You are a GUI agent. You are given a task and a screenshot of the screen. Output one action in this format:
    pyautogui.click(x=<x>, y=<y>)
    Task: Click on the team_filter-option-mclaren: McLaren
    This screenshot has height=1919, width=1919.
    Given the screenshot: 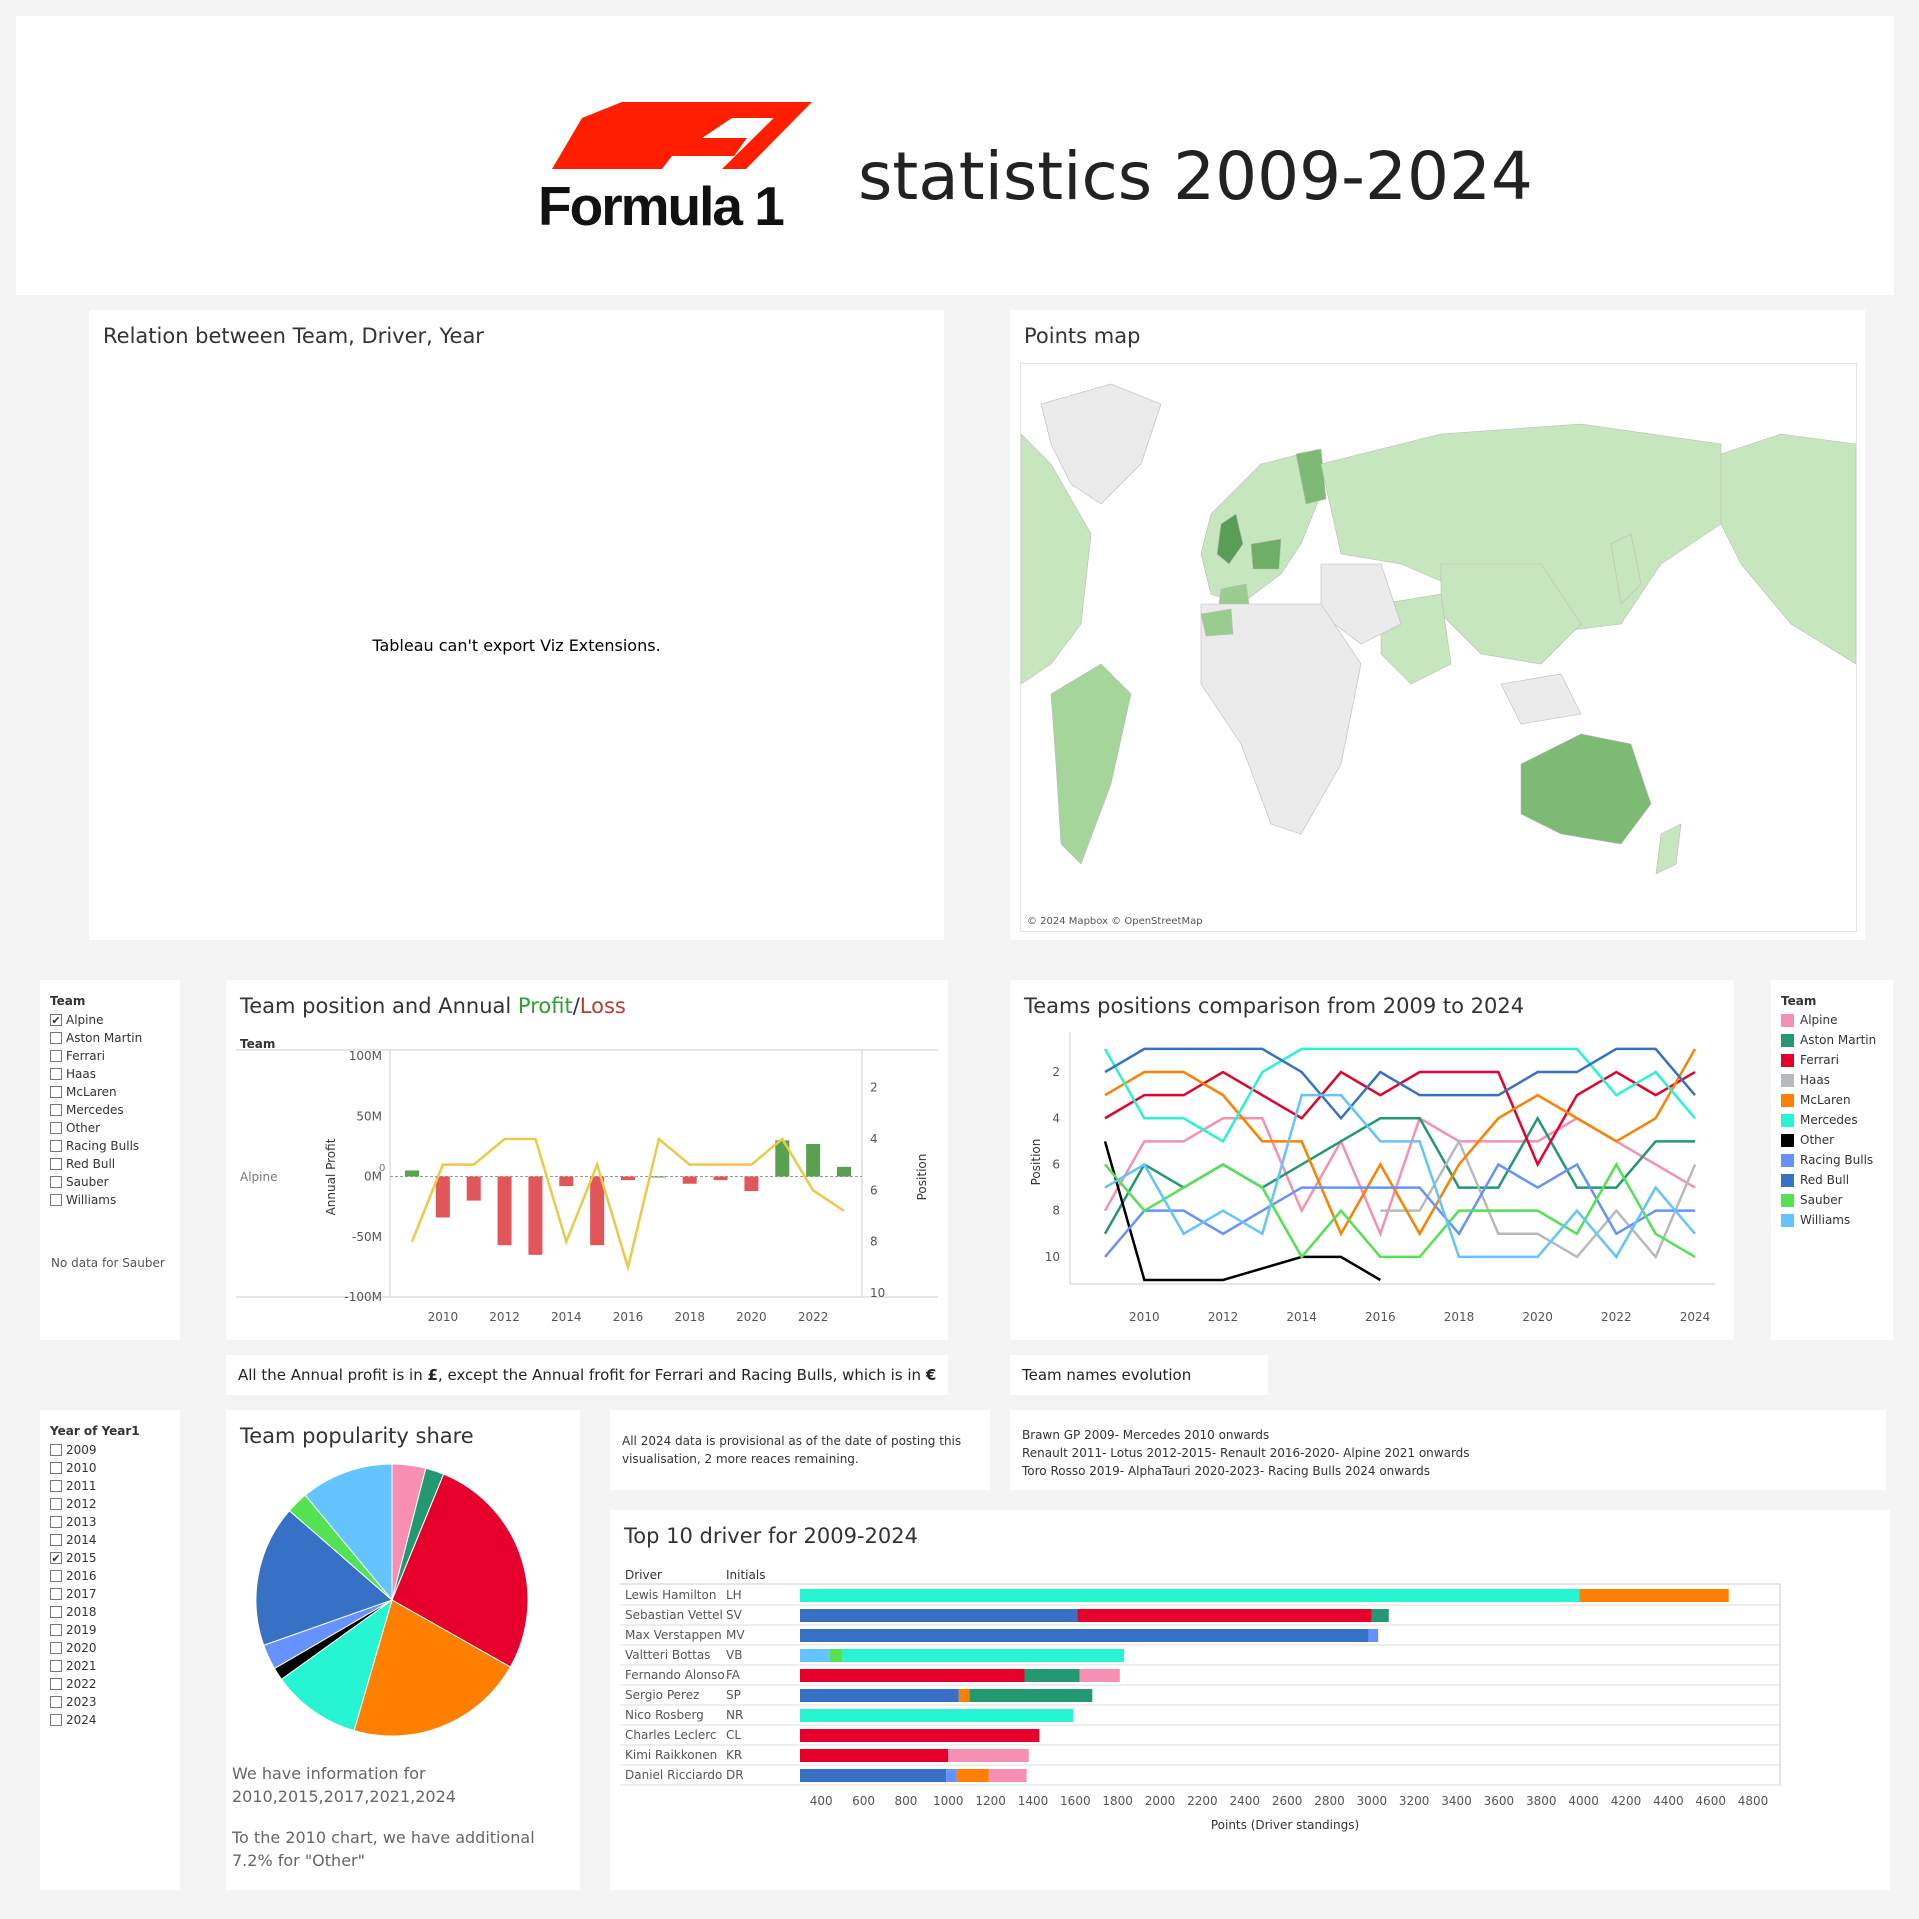 What is the action you would take?
    pyautogui.click(x=96, y=1092)
    